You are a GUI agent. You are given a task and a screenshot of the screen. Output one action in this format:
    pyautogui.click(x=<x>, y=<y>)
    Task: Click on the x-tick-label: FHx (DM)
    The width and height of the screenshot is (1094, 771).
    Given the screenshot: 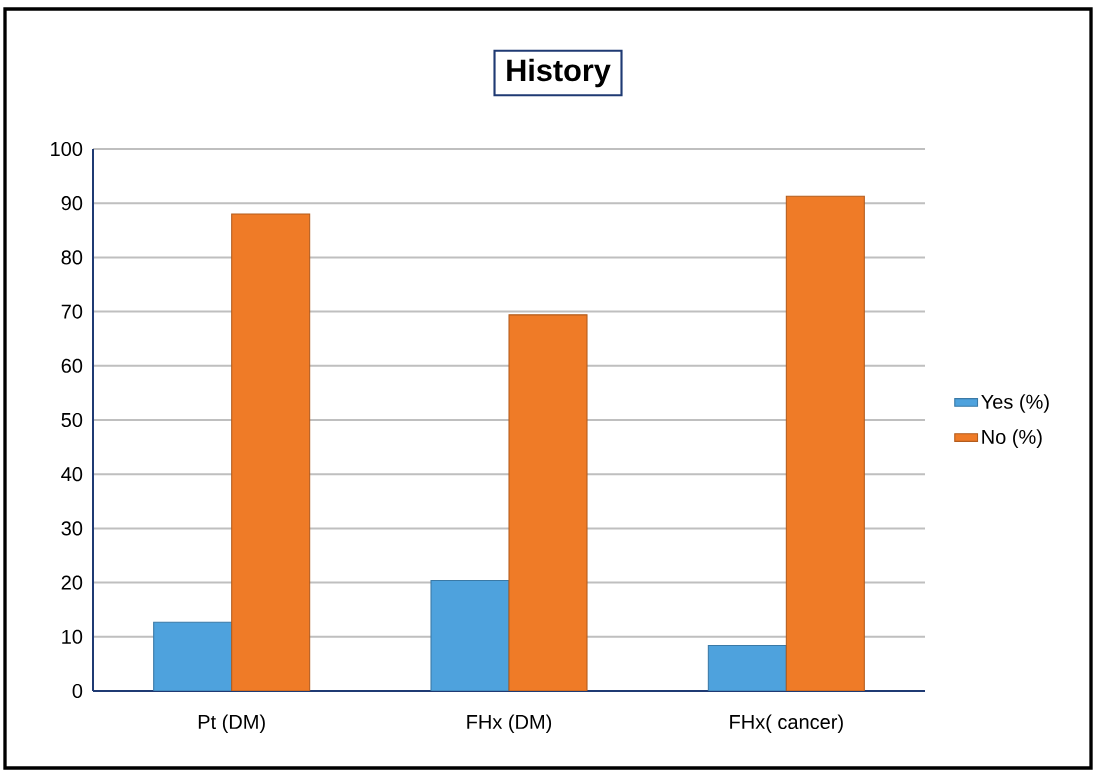 What is the action you would take?
    pyautogui.click(x=509, y=724)
    